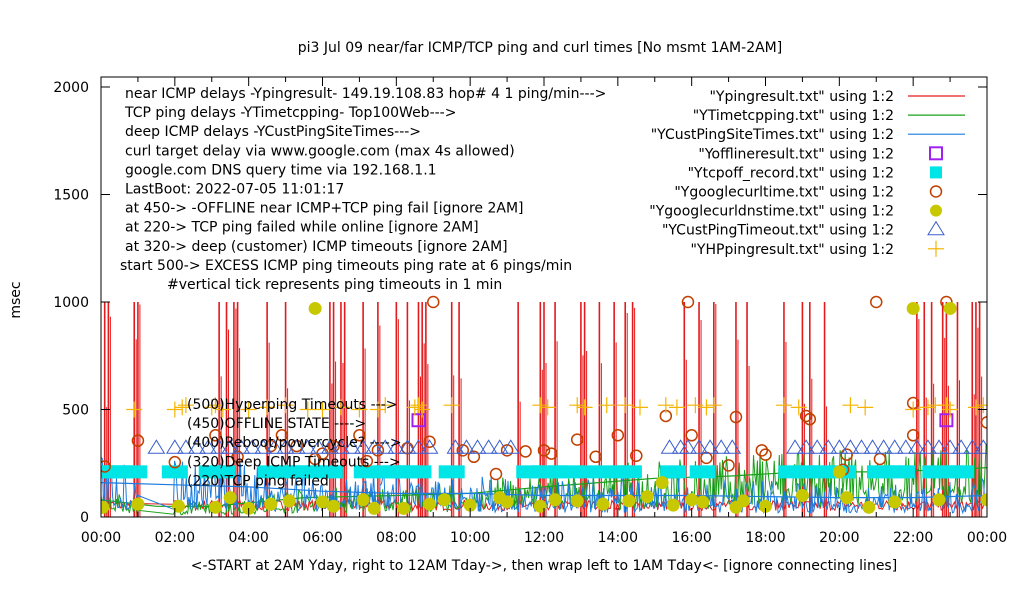  I want to click on x-tick-label: 22:00, so click(913, 538).